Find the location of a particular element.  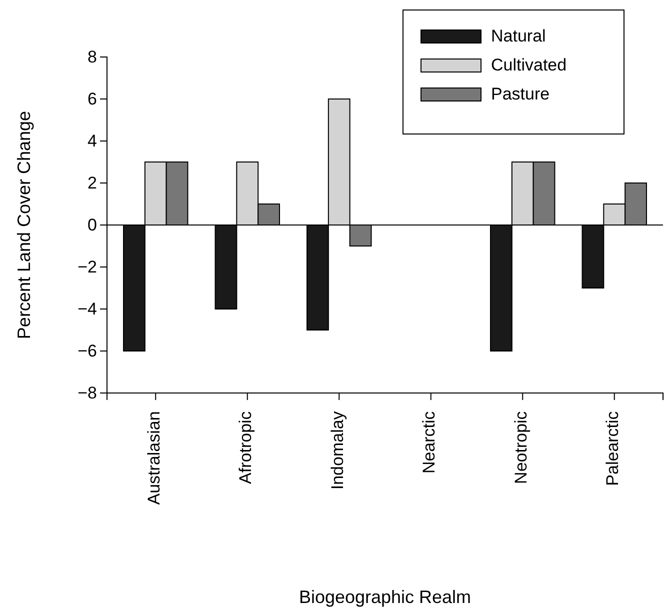

y-tick-label: −4 is located at coordinates (87, 308).